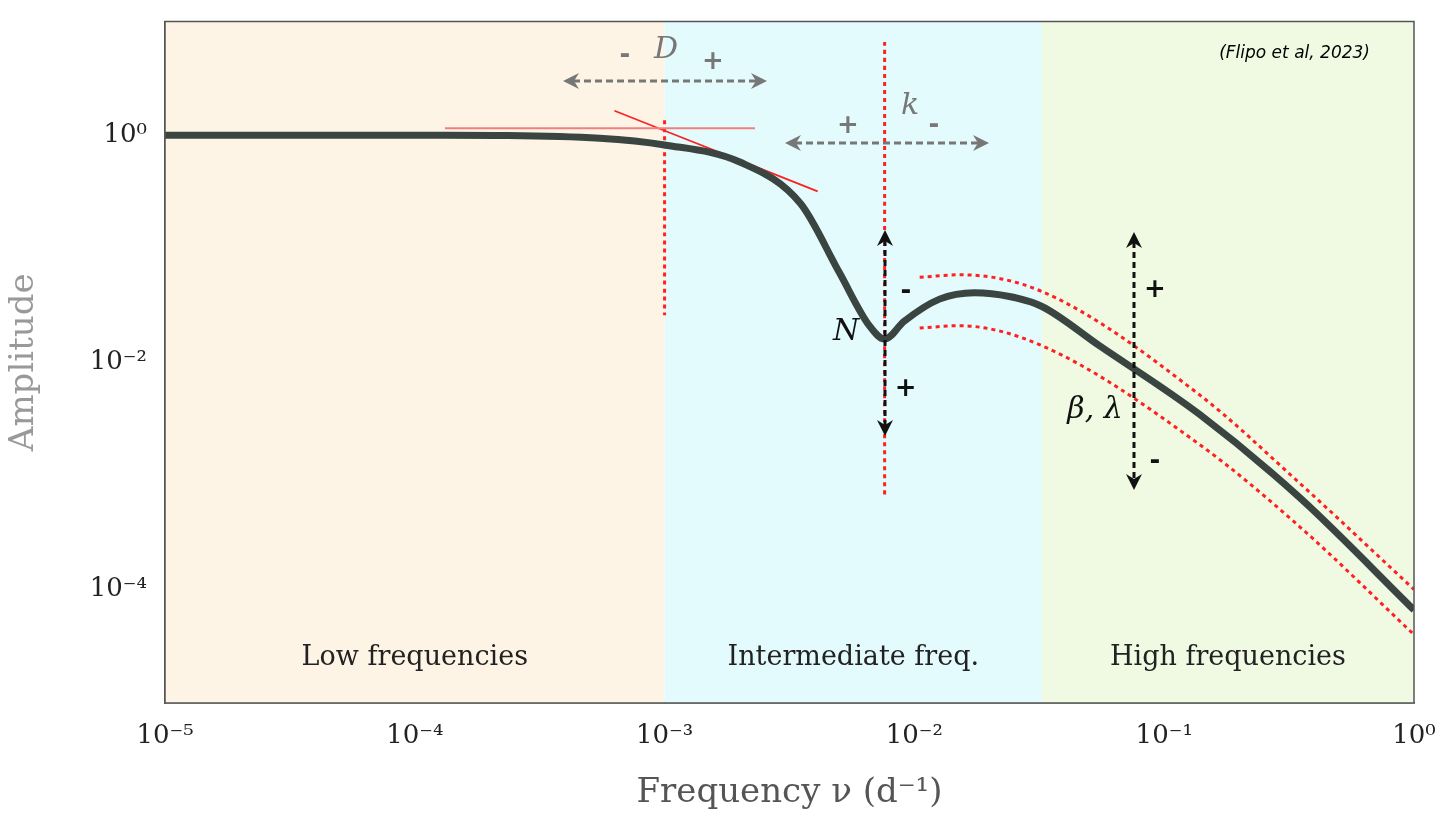  What do you see at coordinates (1294, 52) in the screenshot?
I see `annotation: (Flipo et al, 2023)` at bounding box center [1294, 52].